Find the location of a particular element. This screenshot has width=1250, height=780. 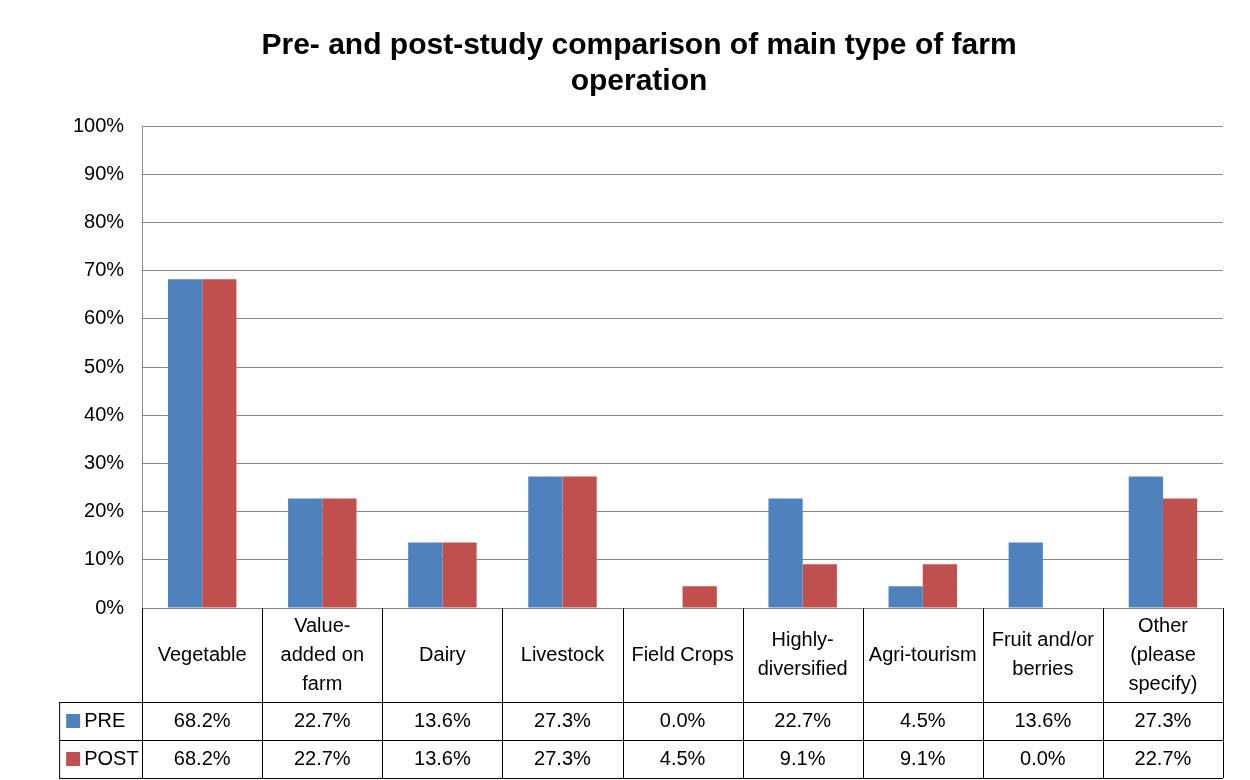

y-tick-label: 50% is located at coordinates (104, 365).